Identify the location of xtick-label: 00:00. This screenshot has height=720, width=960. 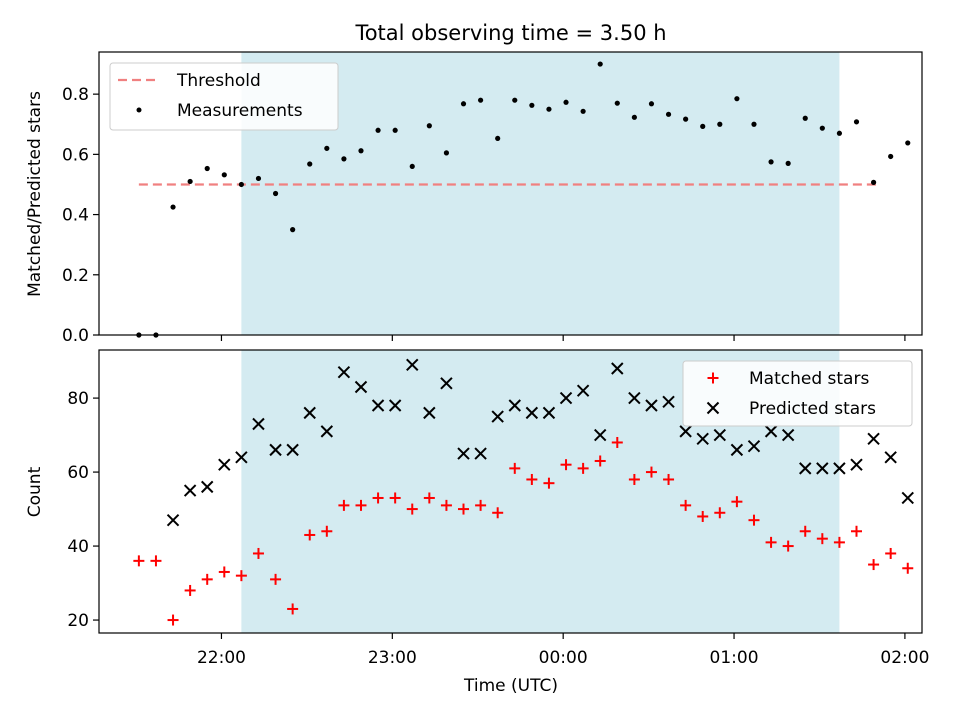
(563, 658).